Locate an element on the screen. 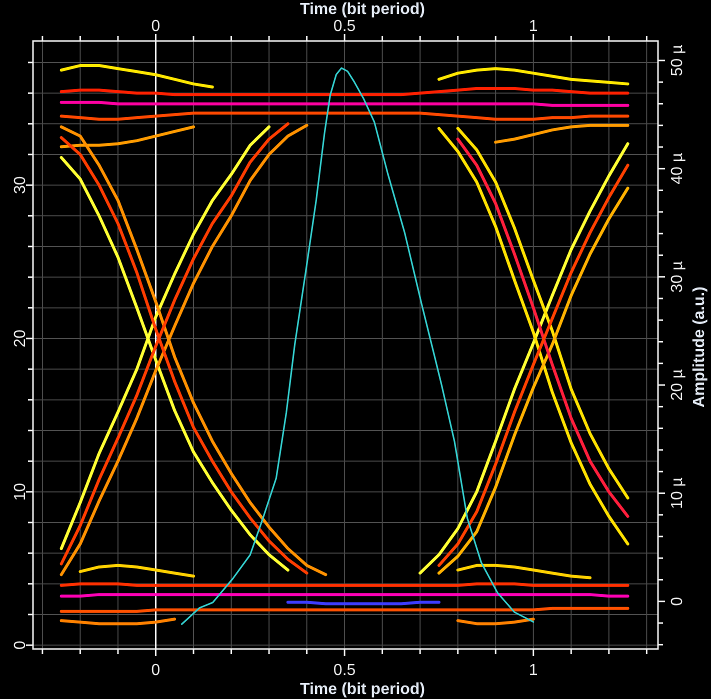 This screenshot has height=699, width=711. y2-tick-label: 0 is located at coordinates (677, 601).